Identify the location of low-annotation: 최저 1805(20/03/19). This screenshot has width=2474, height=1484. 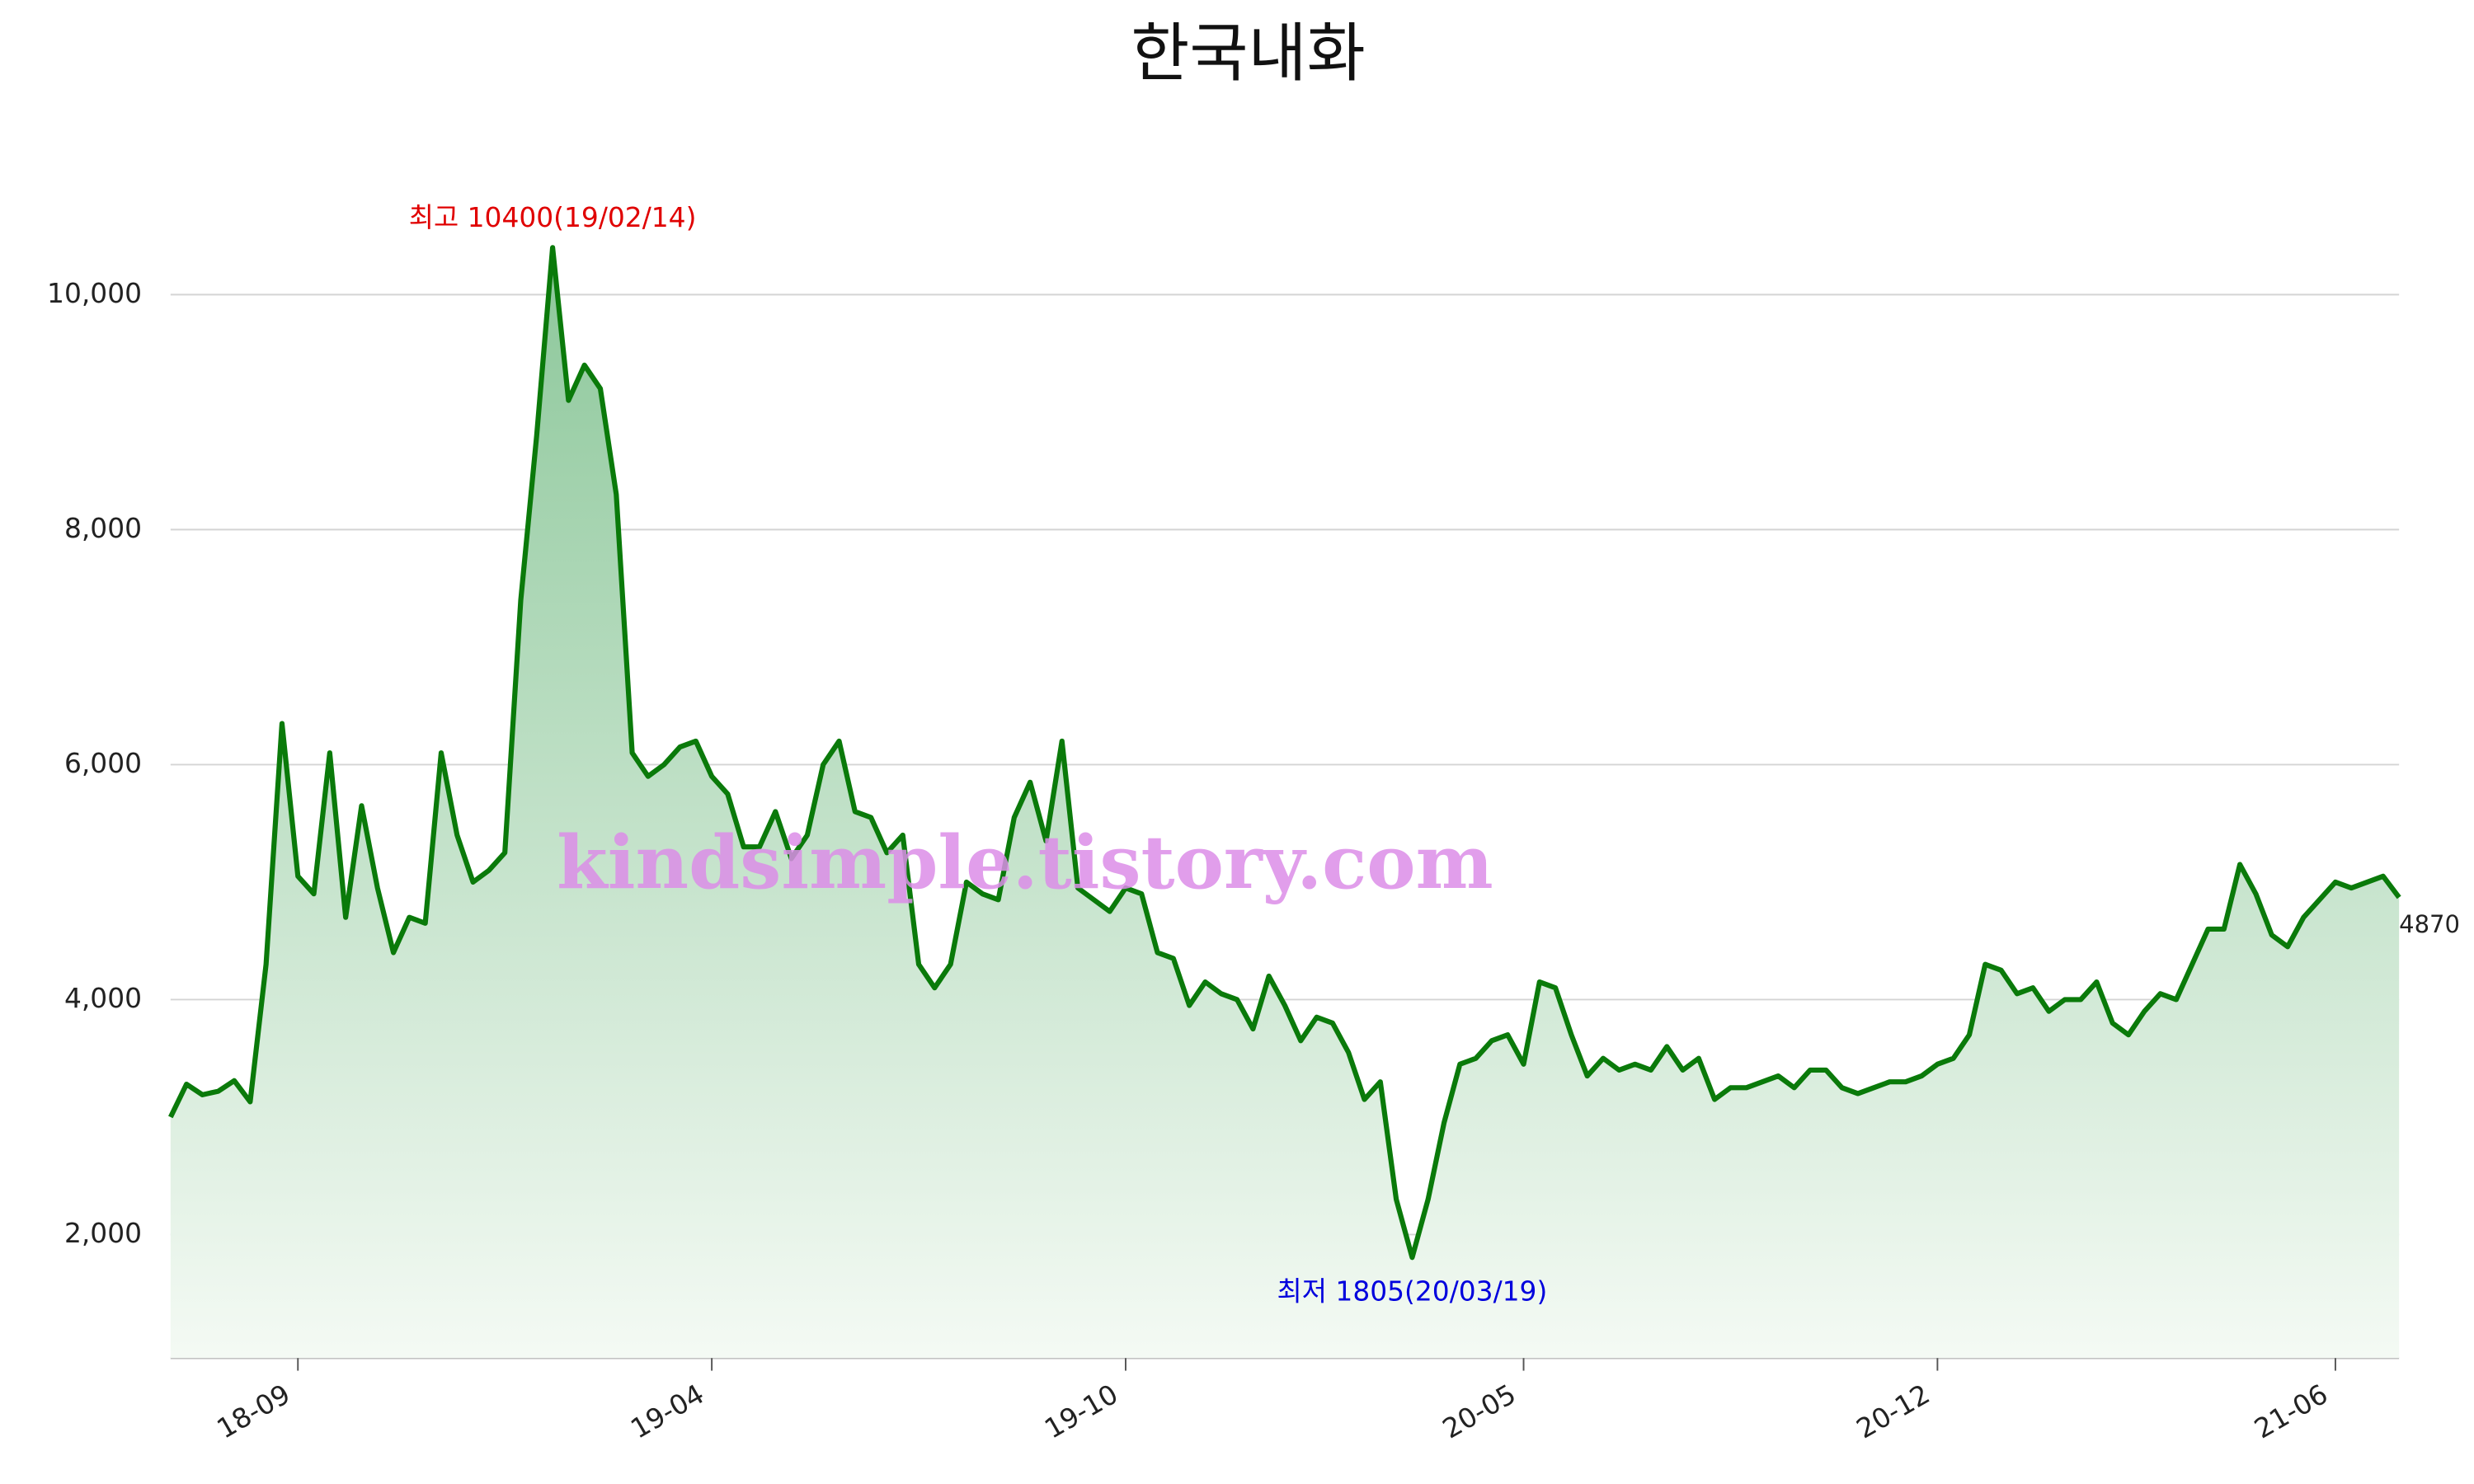
(1412, 1291).